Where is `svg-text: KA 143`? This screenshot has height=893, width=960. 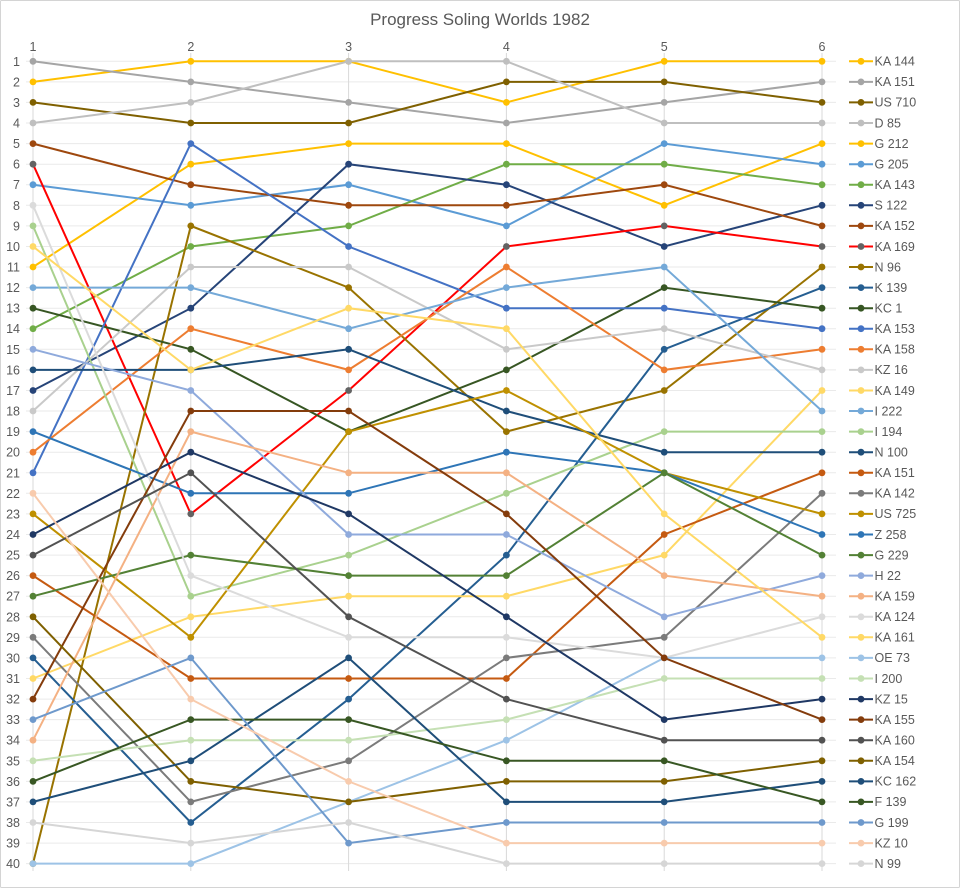
svg-text: KA 143 is located at coordinates (895, 185).